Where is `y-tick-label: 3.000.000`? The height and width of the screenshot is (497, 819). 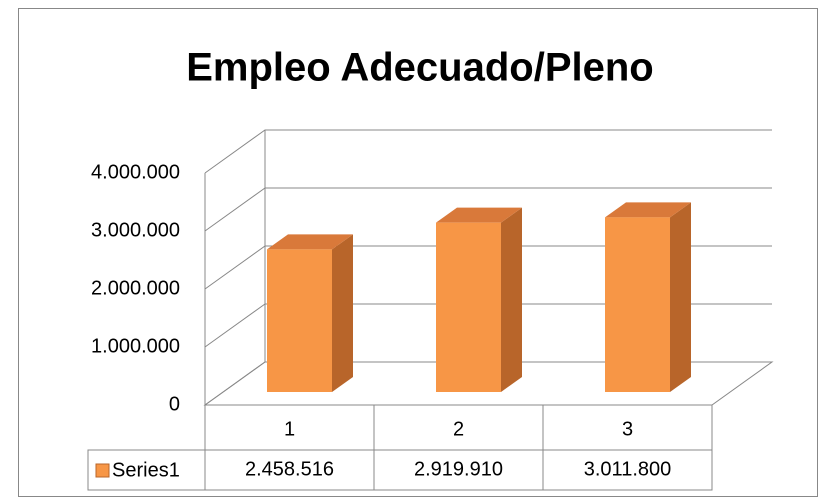
y-tick-label: 3.000.000 is located at coordinates (135, 230).